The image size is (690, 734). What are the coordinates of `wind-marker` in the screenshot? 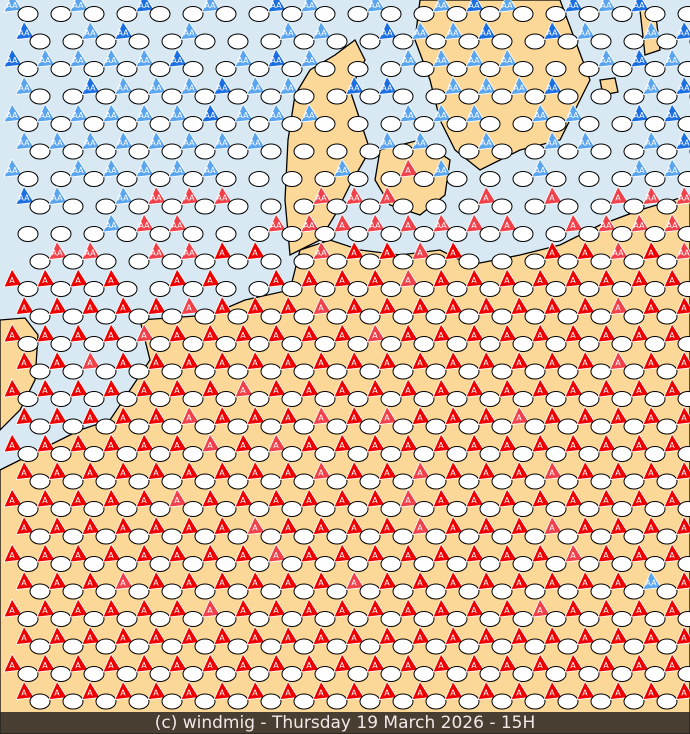 It's located at (556, 14).